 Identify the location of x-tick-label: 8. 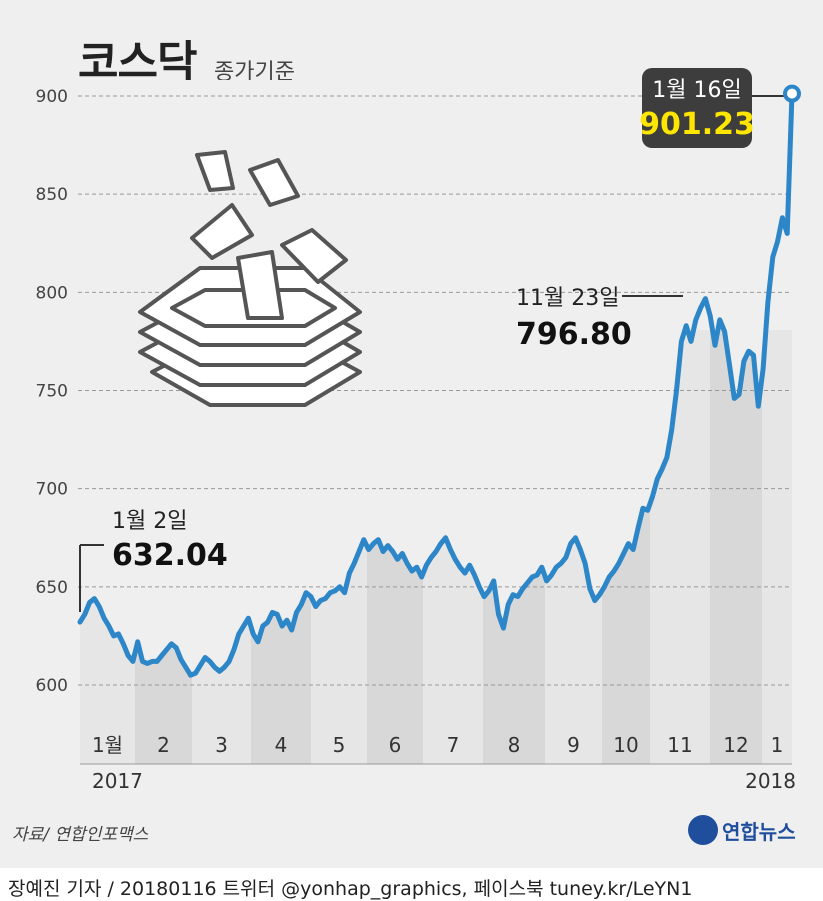
(514, 745).